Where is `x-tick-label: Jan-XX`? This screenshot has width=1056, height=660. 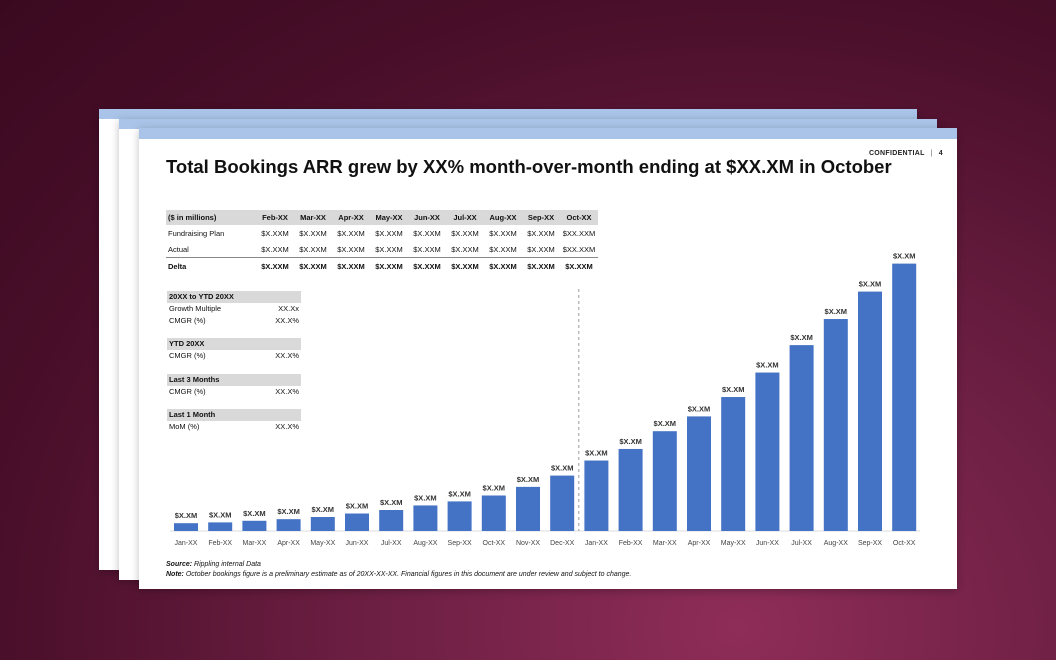 x-tick-label: Jan-XX is located at coordinates (596, 543).